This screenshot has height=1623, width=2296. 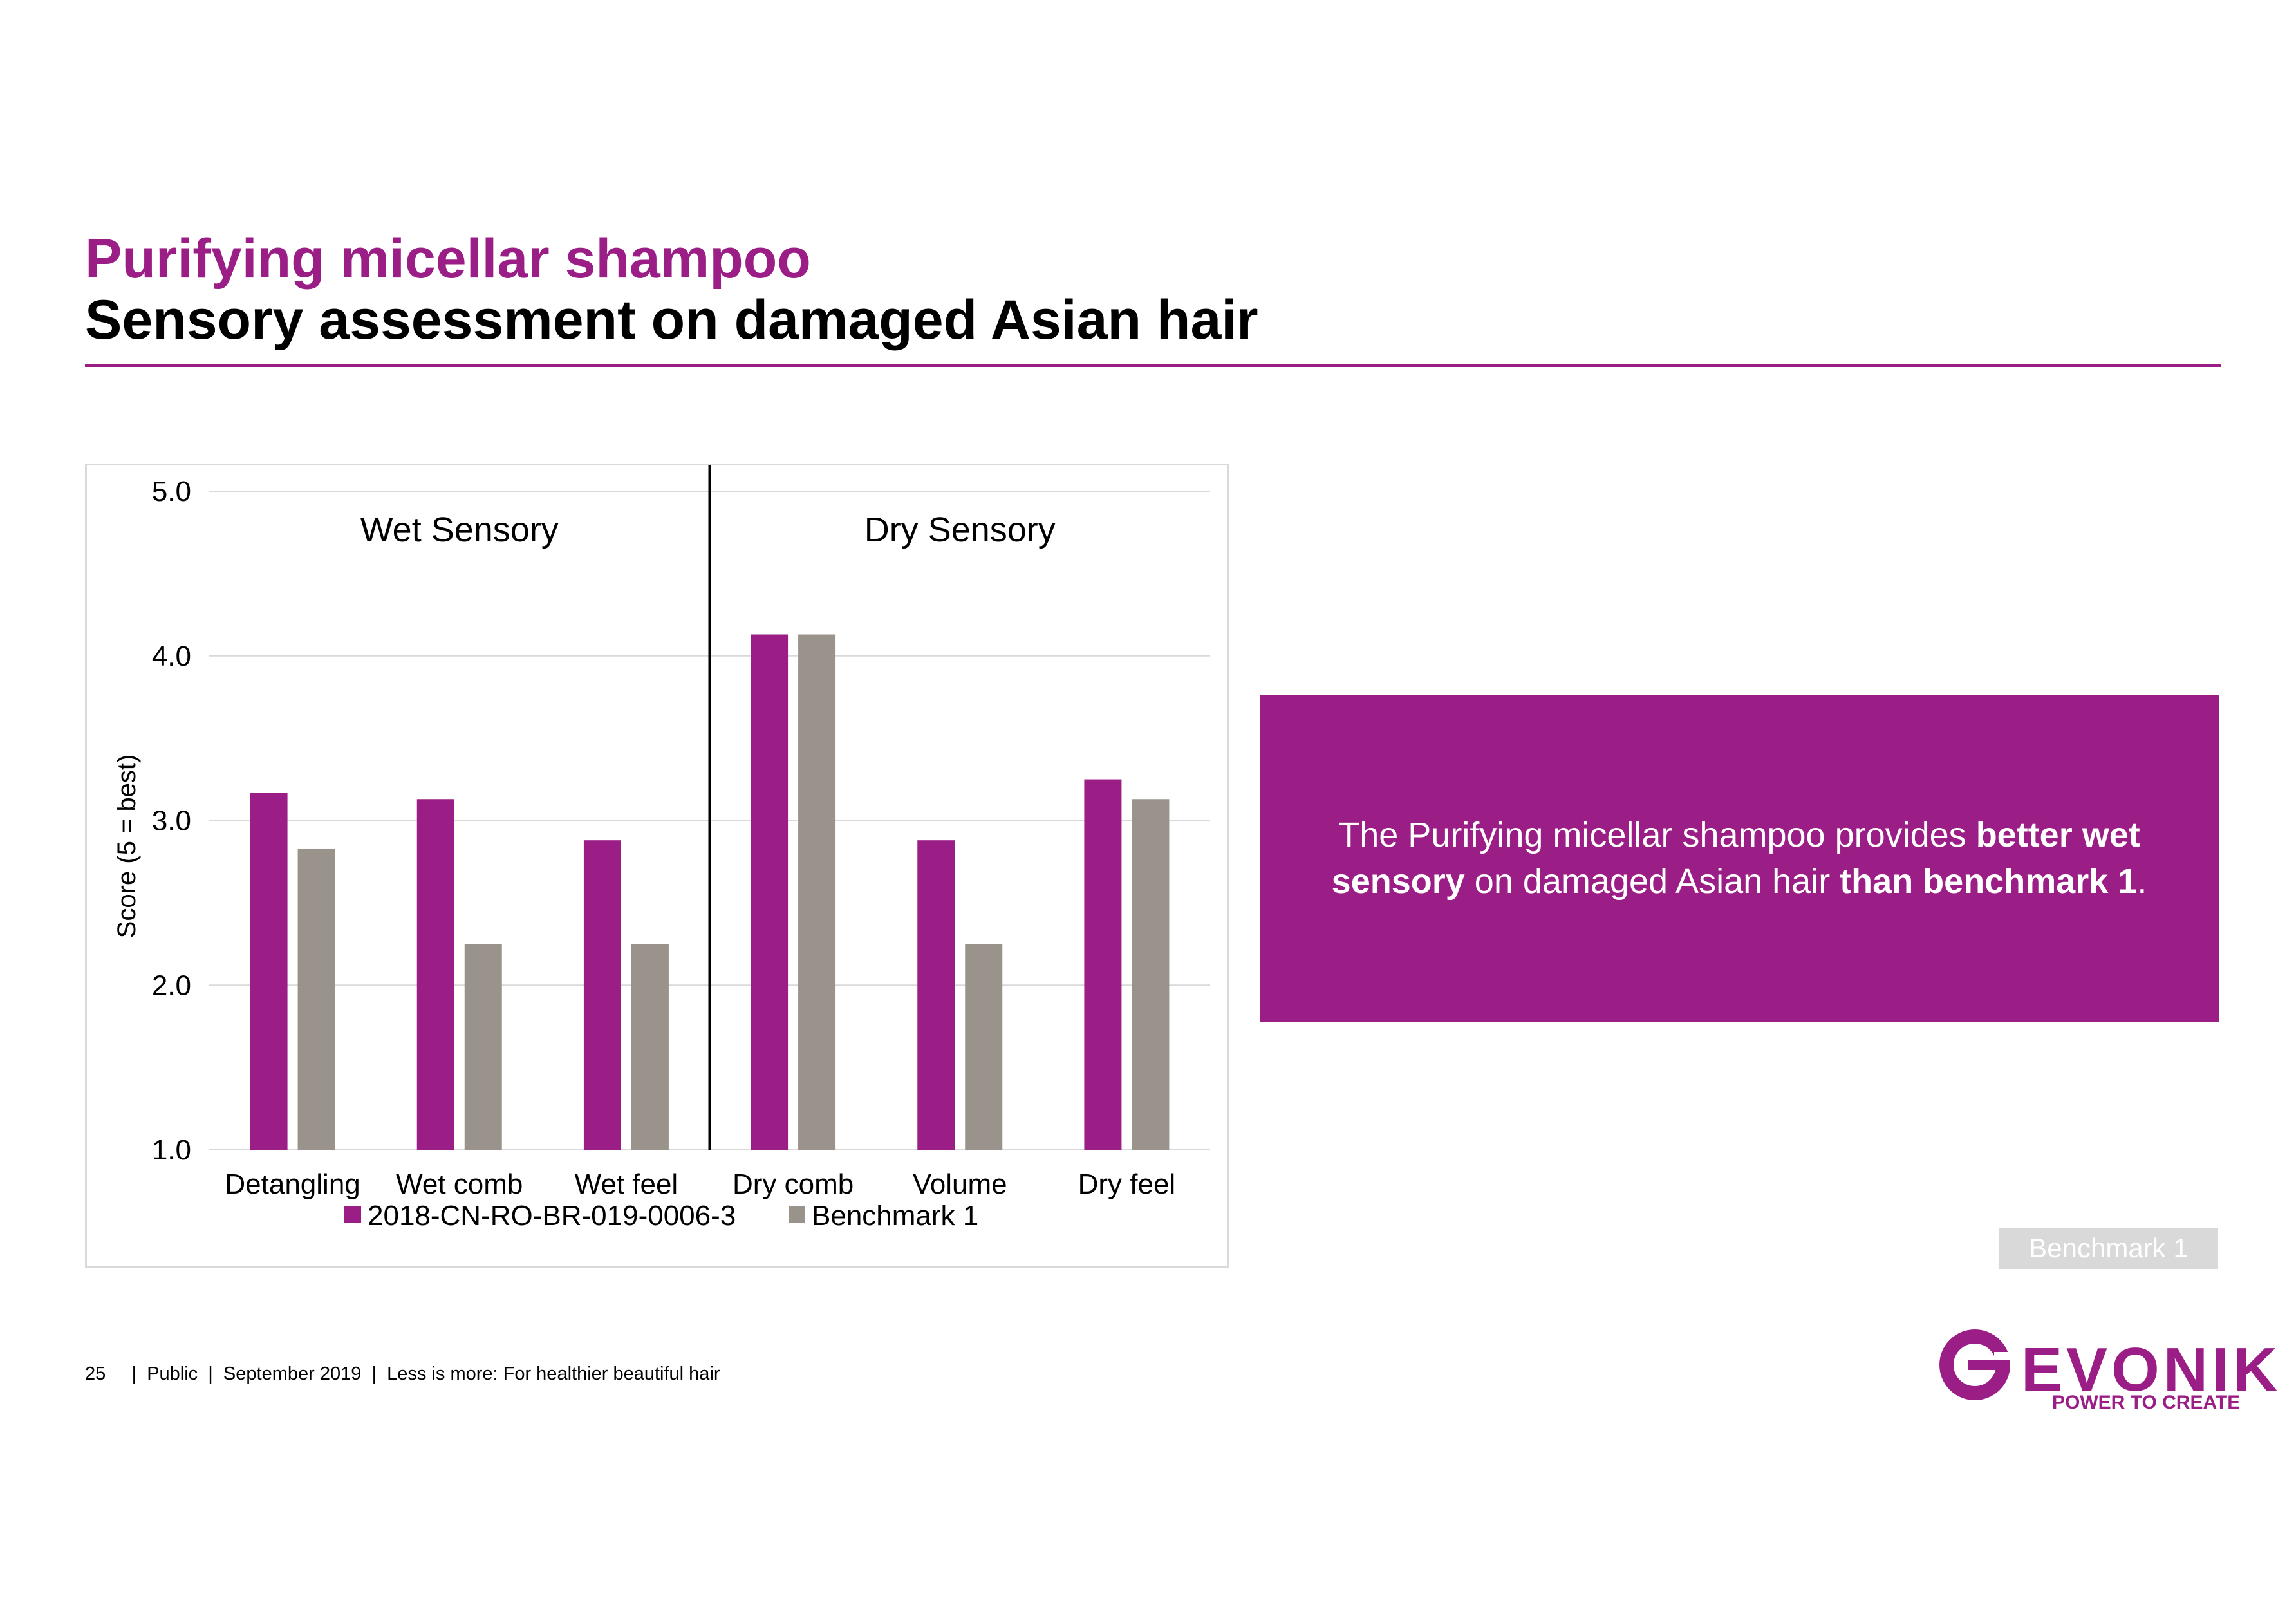 What do you see at coordinates (1657, 836) in the screenshot?
I see `callout-segment-0: The Purifying micellar shampoo provides` at bounding box center [1657, 836].